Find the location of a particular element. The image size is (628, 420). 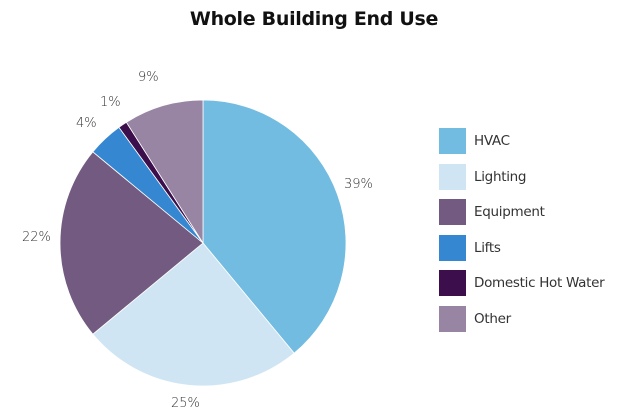

slice-label-hvac: 39% is located at coordinates (358, 184).